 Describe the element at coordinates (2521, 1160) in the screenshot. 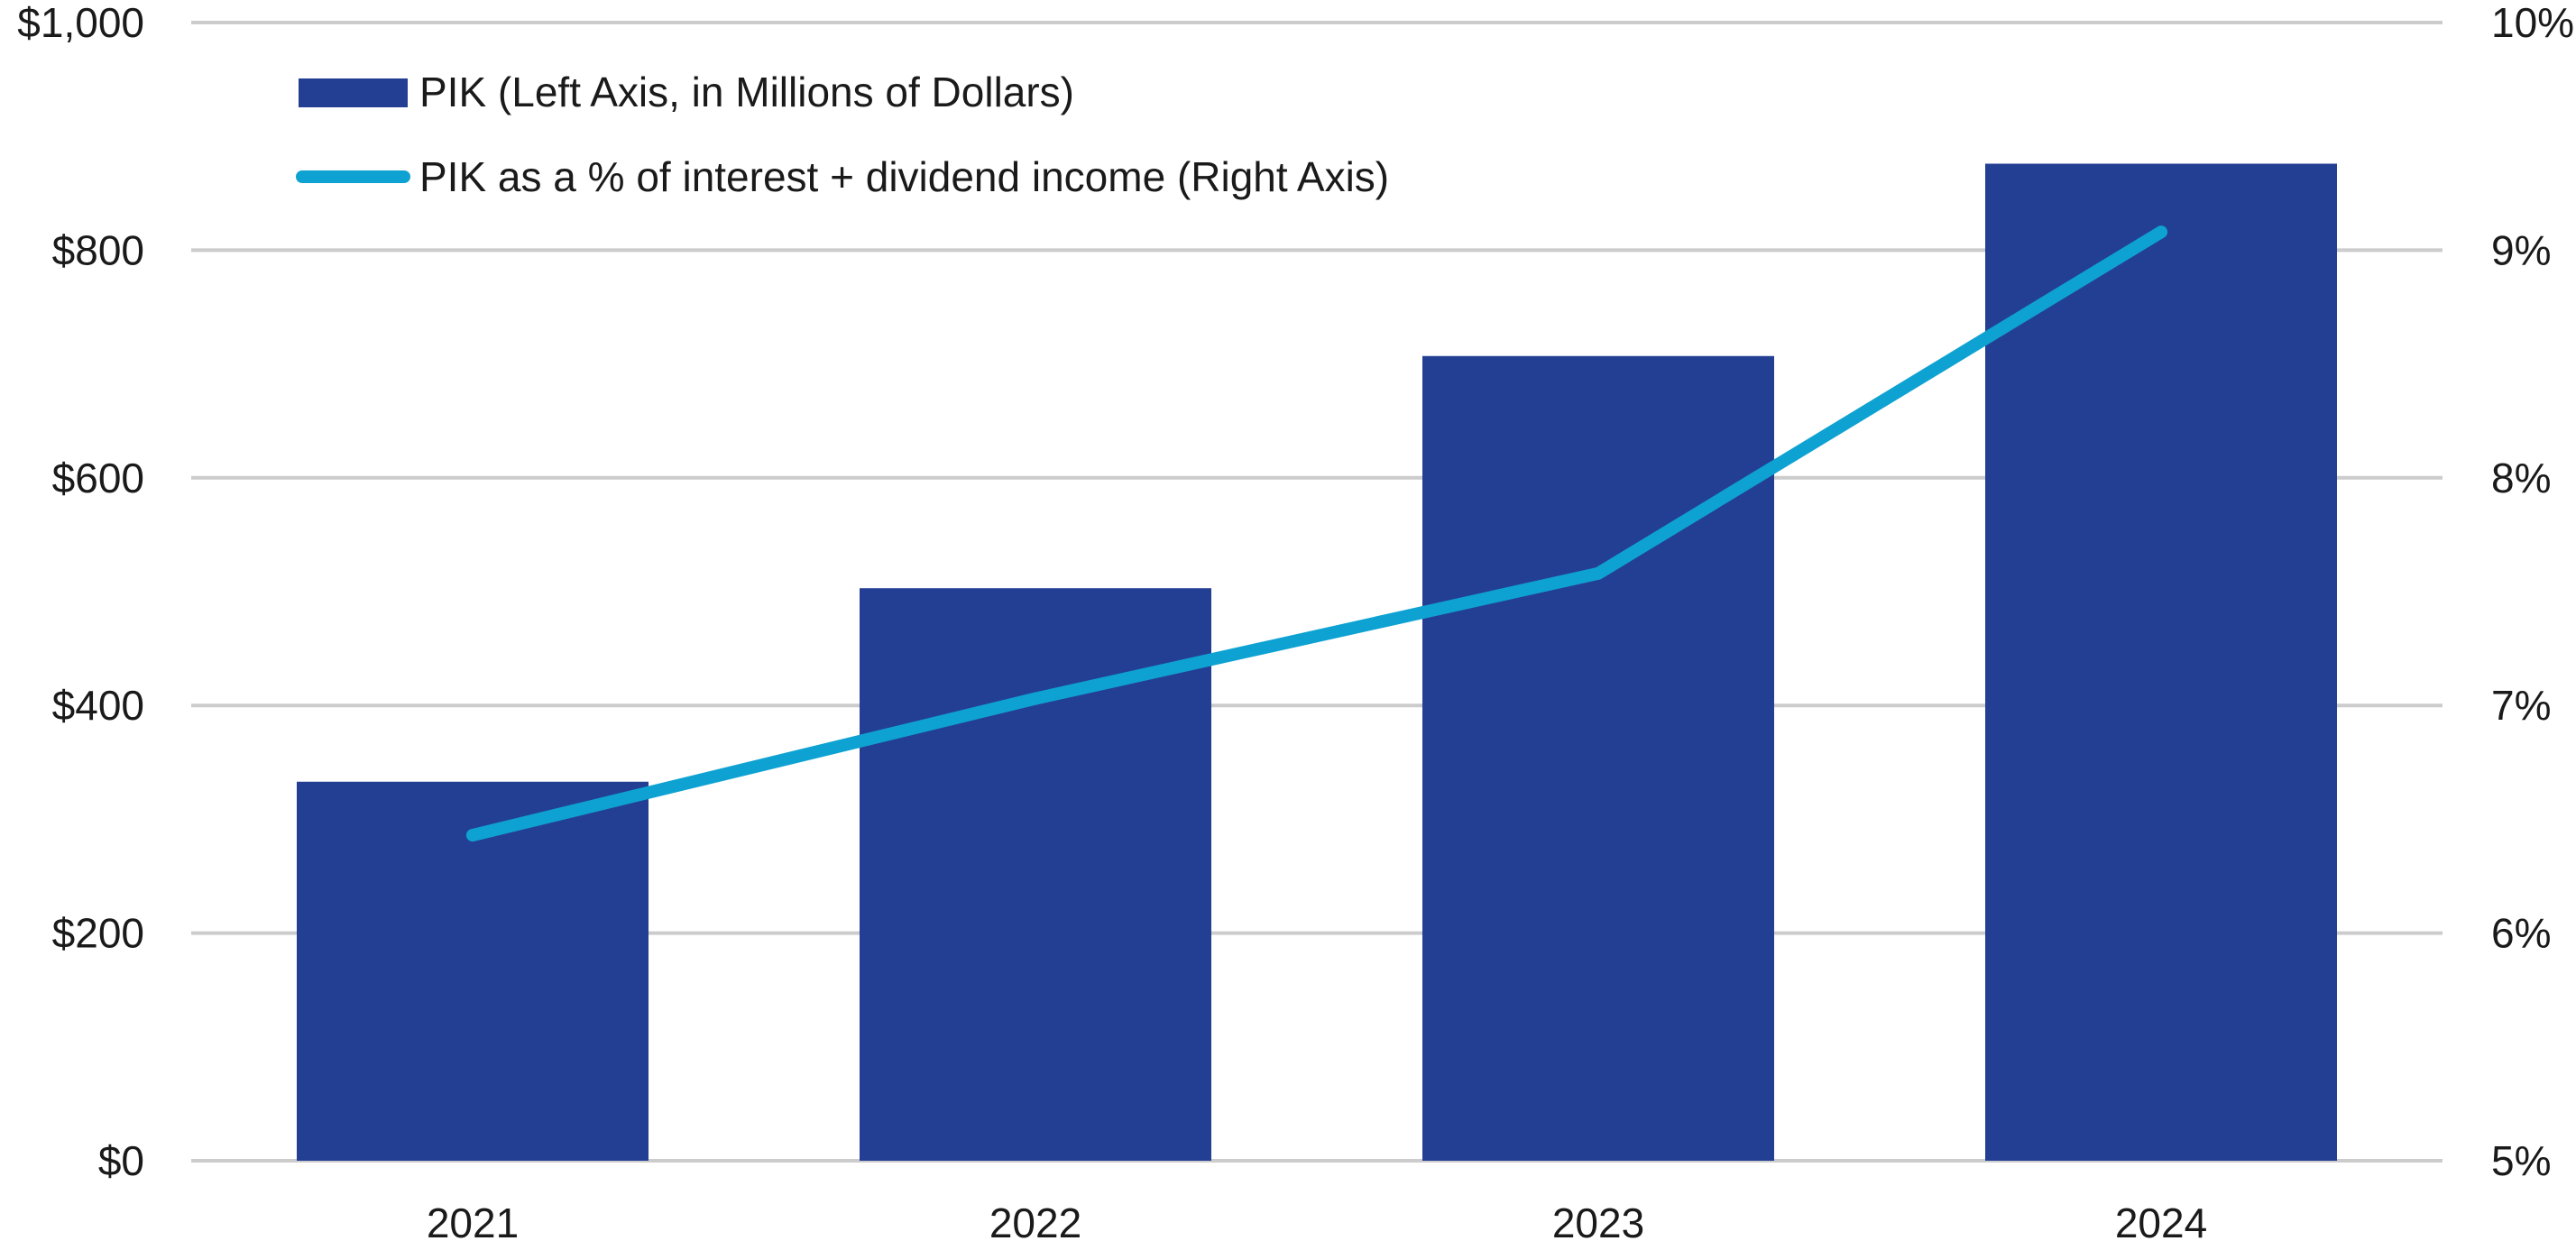

I see `right-axis-tick-label: 5%` at that location.